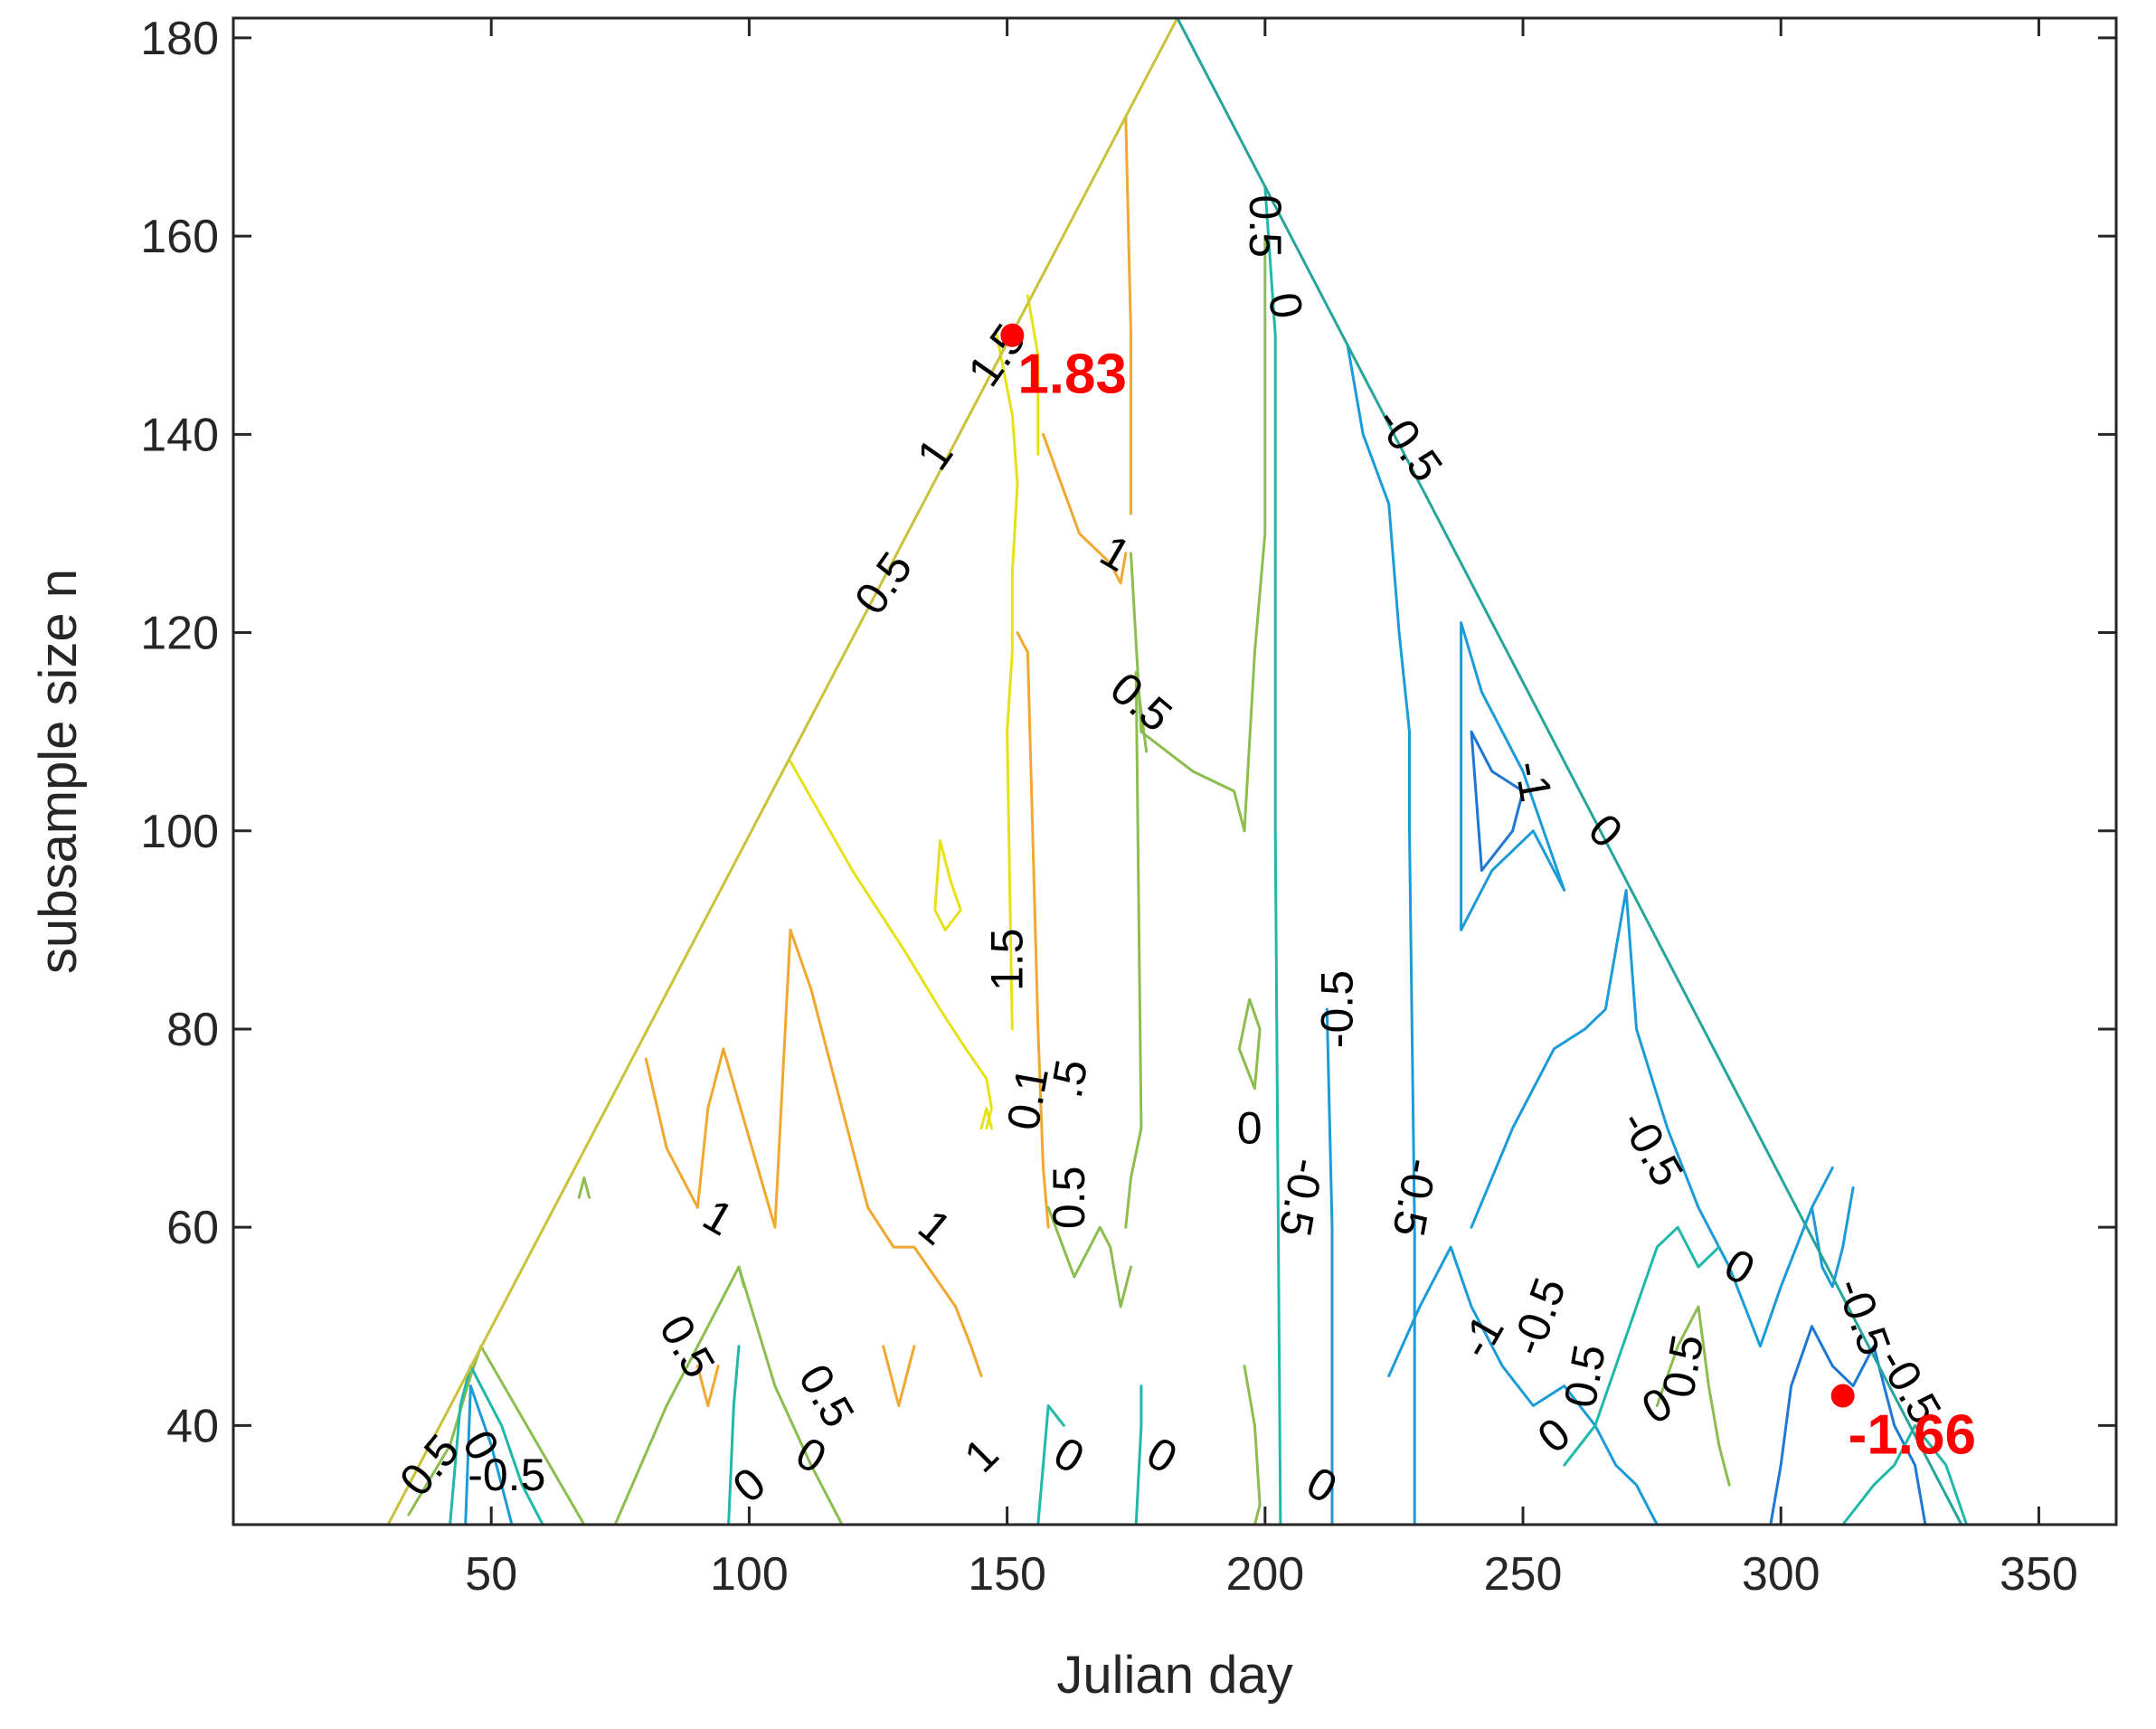  What do you see at coordinates (179, 435) in the screenshot?
I see `y-tick-label-5: 140` at bounding box center [179, 435].